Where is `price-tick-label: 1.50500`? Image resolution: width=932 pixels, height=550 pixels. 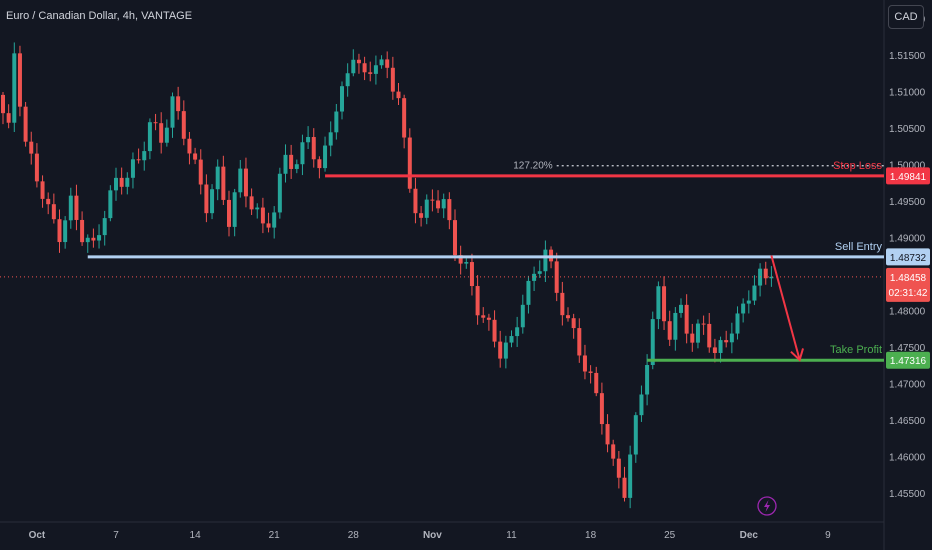
price-tick-label: 1.50500 is located at coordinates (907, 129).